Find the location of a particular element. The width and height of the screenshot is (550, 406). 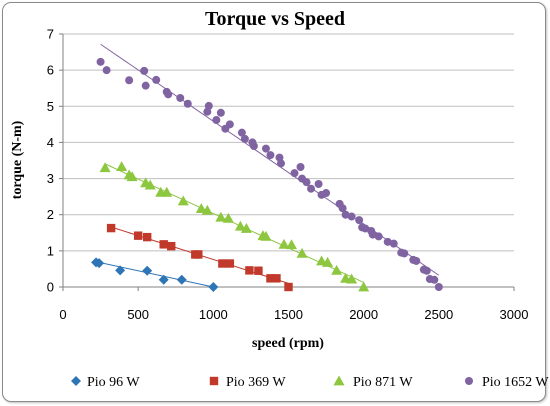

x-axis-title: speed (rpm) is located at coordinates (288, 343).